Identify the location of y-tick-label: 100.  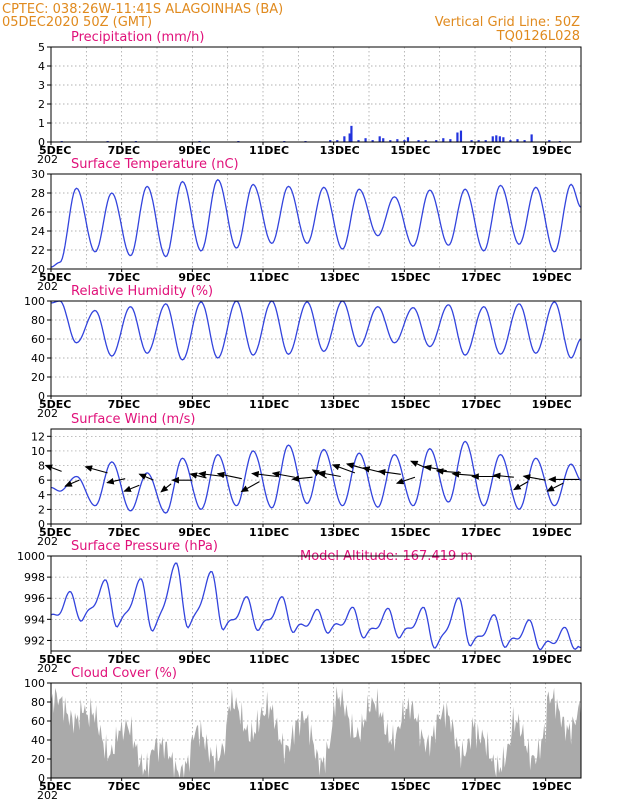
(34, 683).